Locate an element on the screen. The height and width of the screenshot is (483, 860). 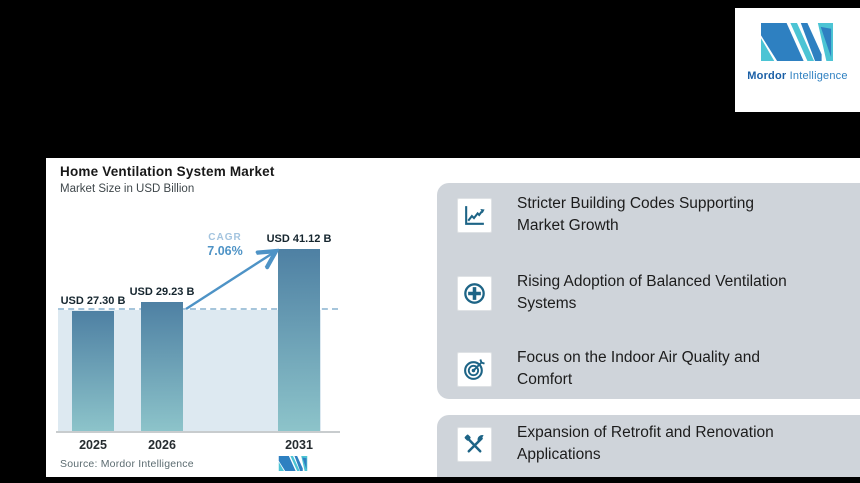
tools-icon is located at coordinates (474, 444).